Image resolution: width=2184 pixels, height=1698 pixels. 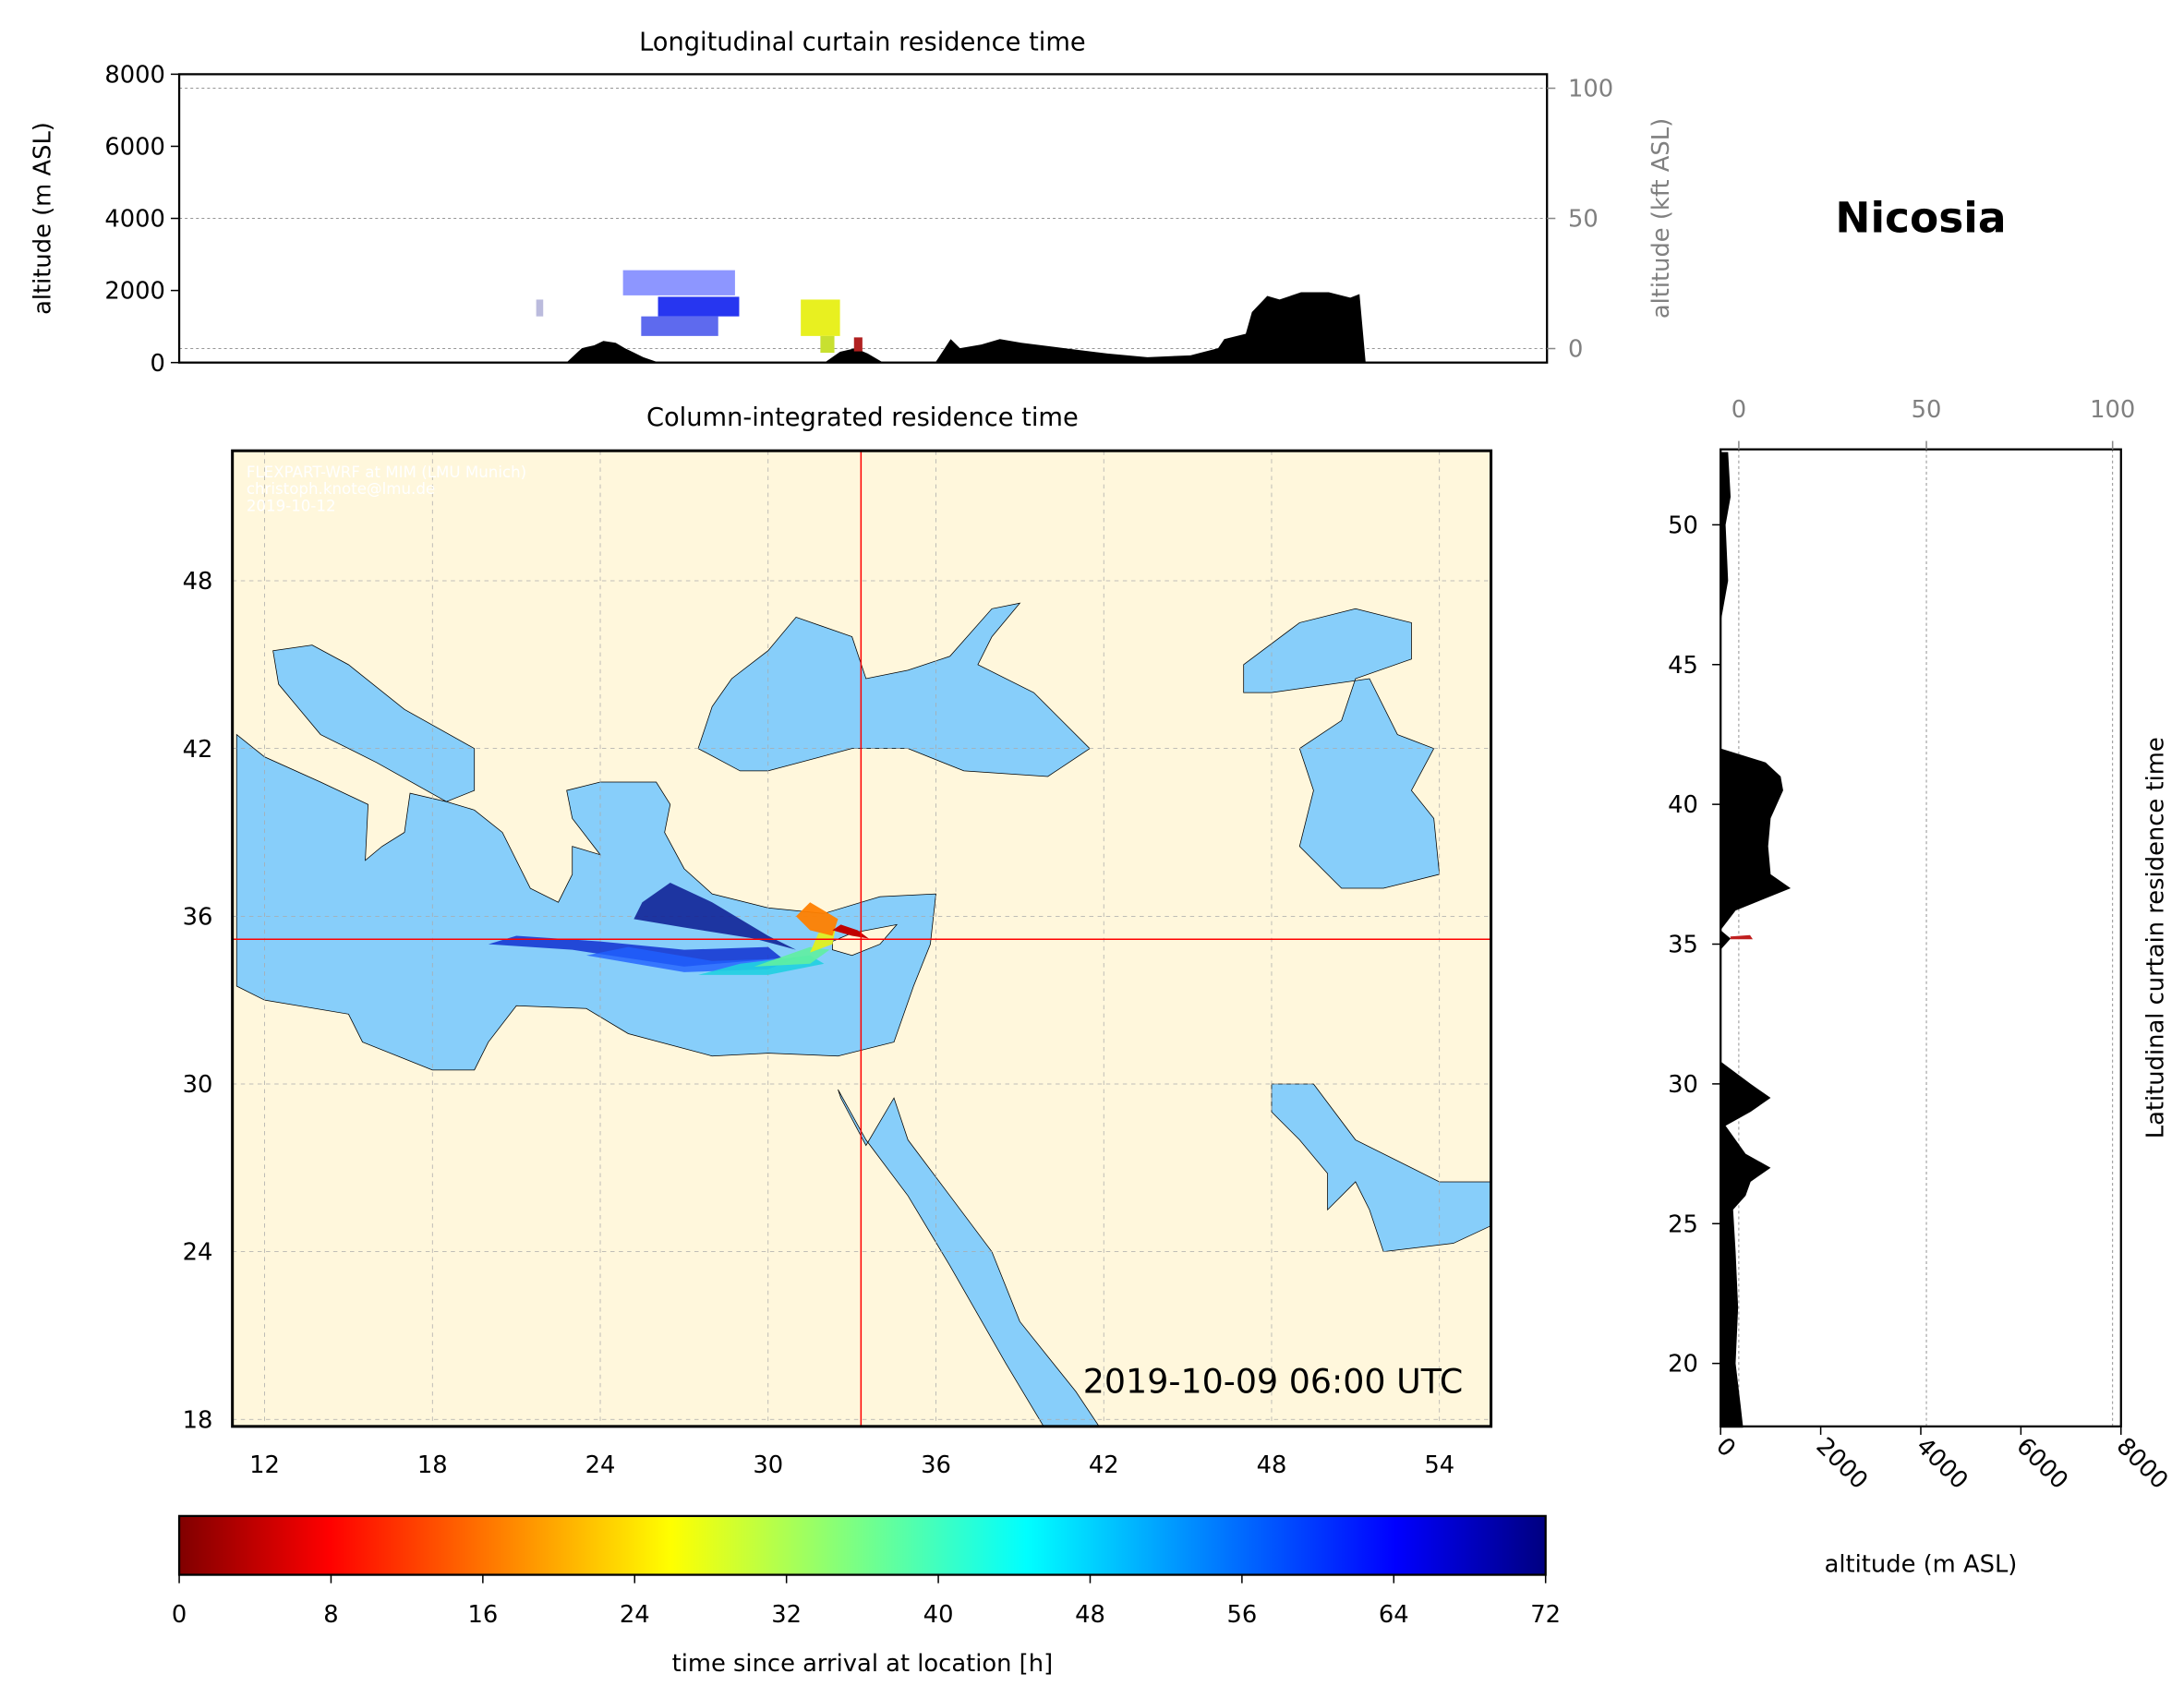 I want to click on right-xlabel: altitude (m ASL), so click(x=1921, y=1565).